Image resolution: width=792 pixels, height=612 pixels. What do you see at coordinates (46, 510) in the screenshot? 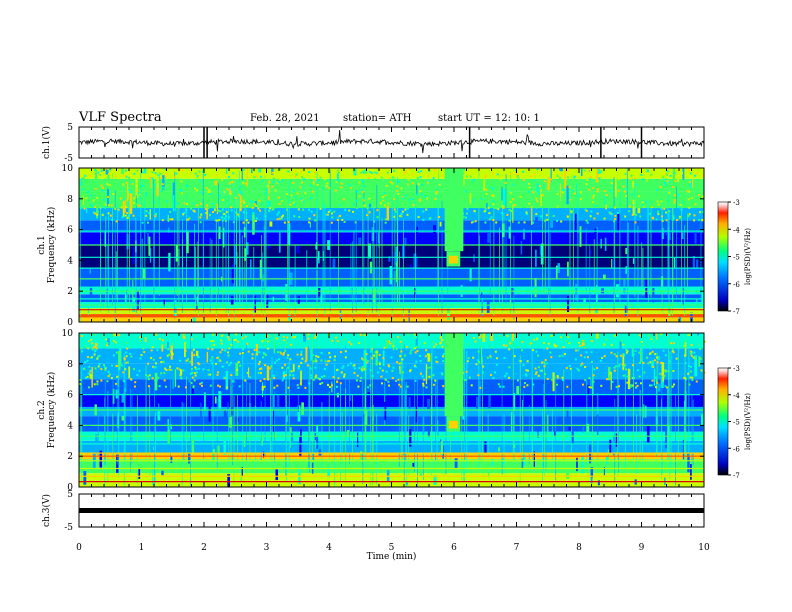
I see `ch3-waveform-ylabel: ch.3(V)` at bounding box center [46, 510].